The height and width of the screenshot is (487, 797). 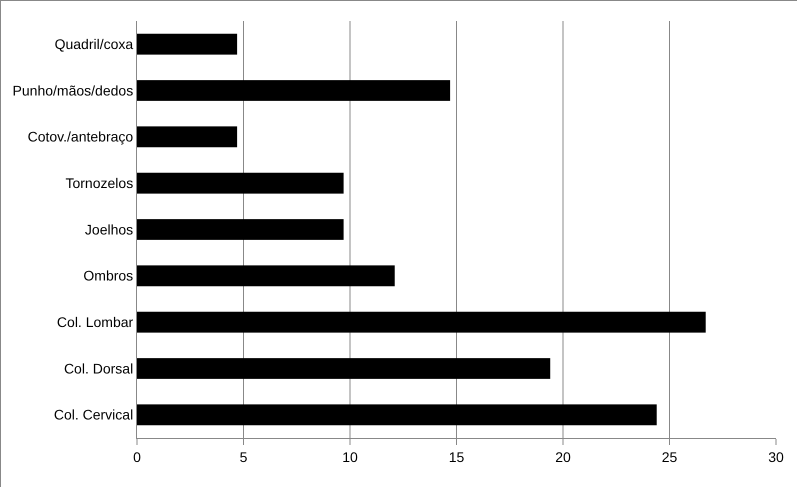 What do you see at coordinates (563, 456) in the screenshot?
I see `x-tick-label: 20` at bounding box center [563, 456].